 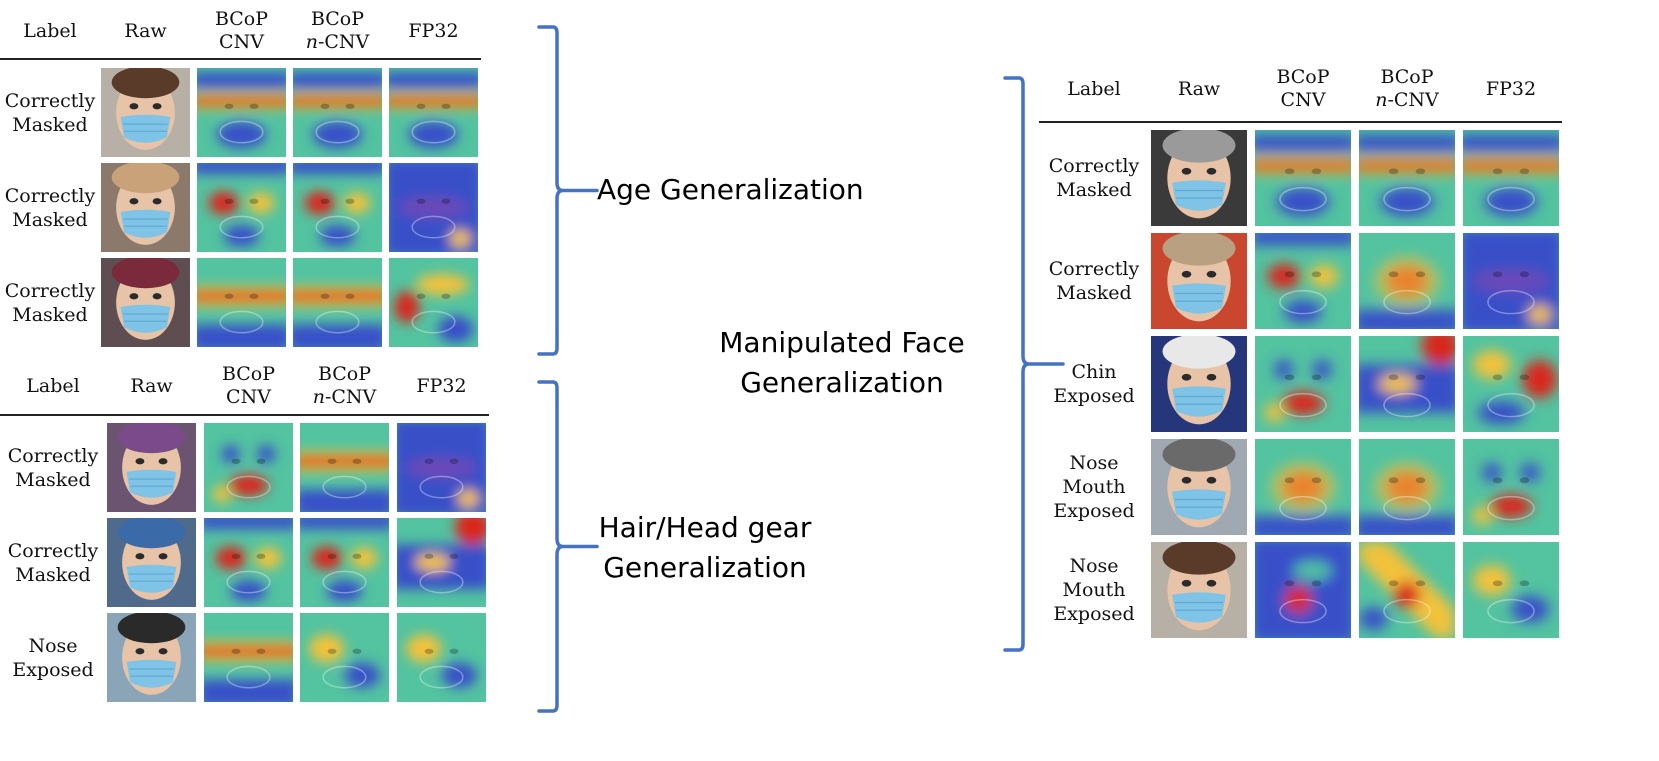 What do you see at coordinates (1381, 100) in the screenshot?
I see `italic-n: n` at bounding box center [1381, 100].